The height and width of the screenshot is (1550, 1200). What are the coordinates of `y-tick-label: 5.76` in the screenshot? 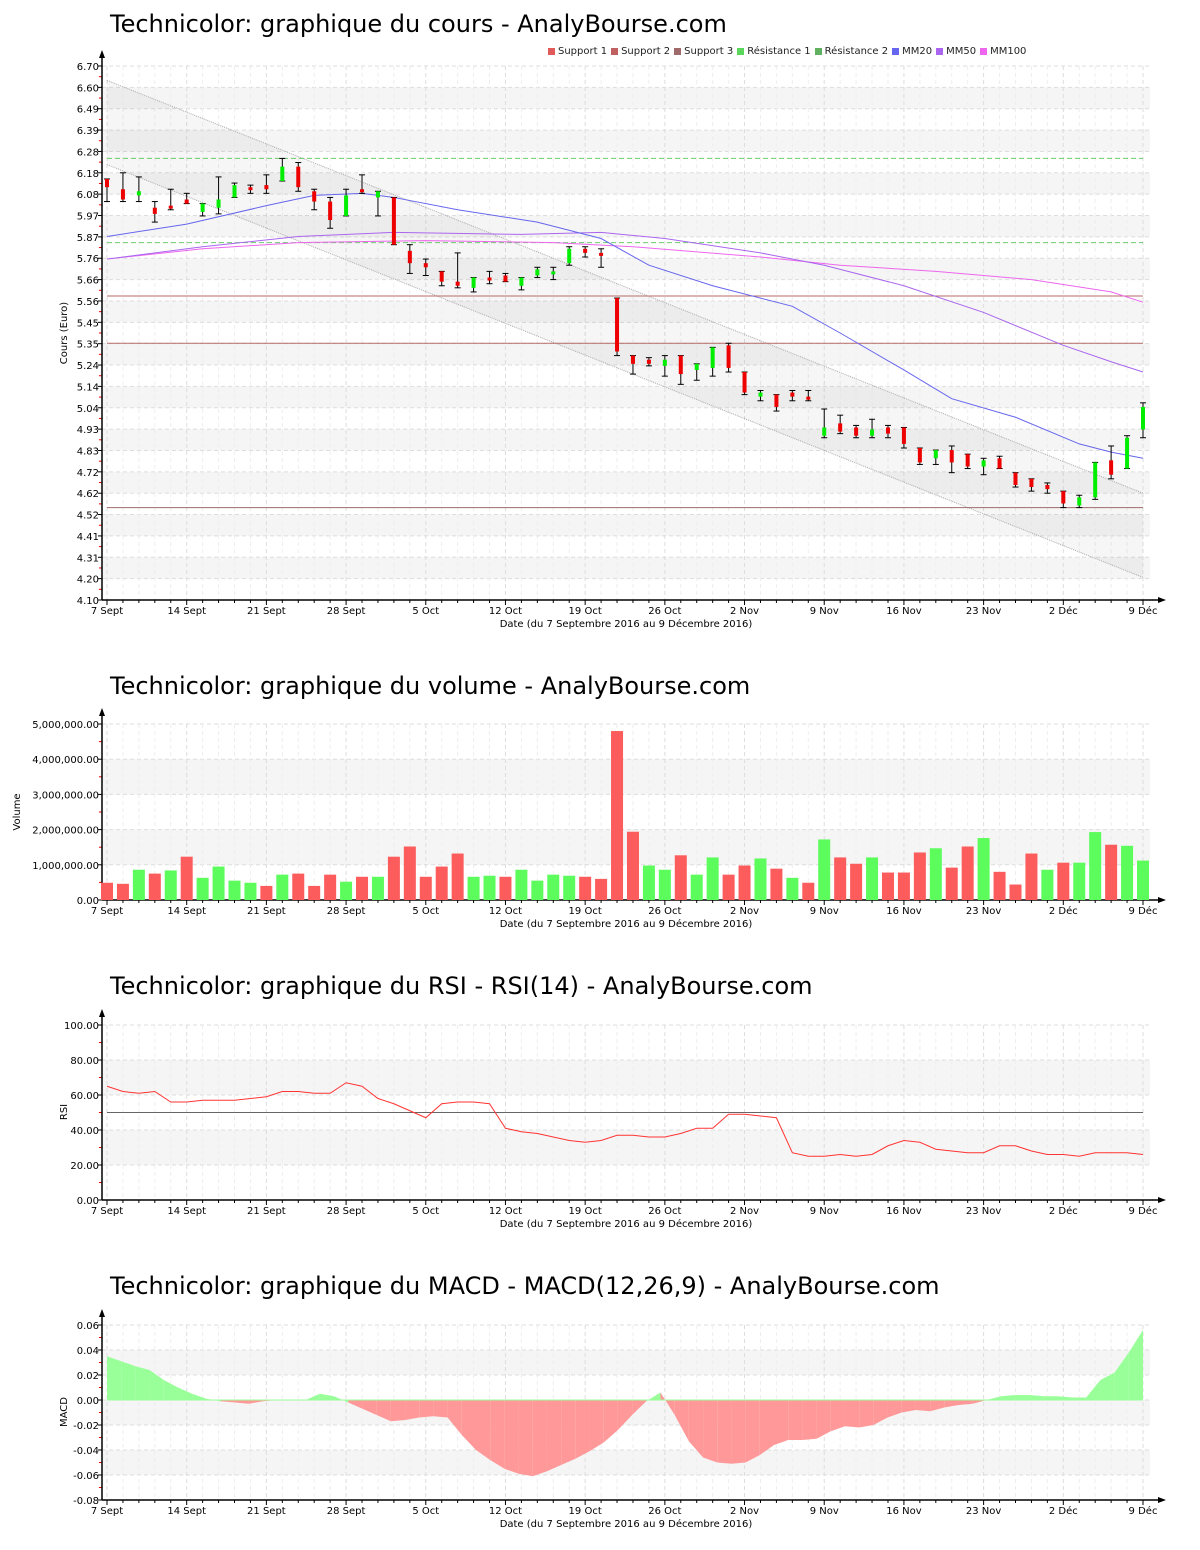 It's located at (88, 259).